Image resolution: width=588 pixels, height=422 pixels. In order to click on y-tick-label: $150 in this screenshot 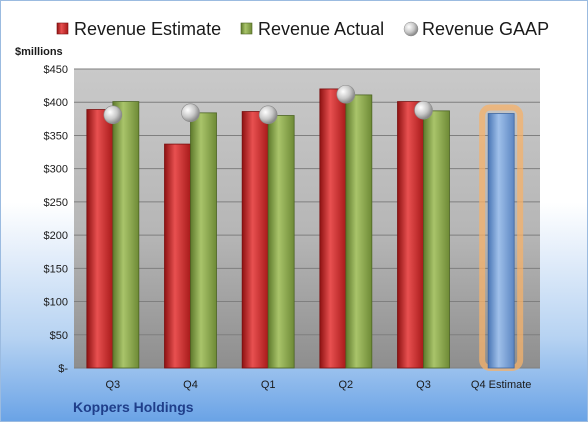, I will do `click(56, 269)`.